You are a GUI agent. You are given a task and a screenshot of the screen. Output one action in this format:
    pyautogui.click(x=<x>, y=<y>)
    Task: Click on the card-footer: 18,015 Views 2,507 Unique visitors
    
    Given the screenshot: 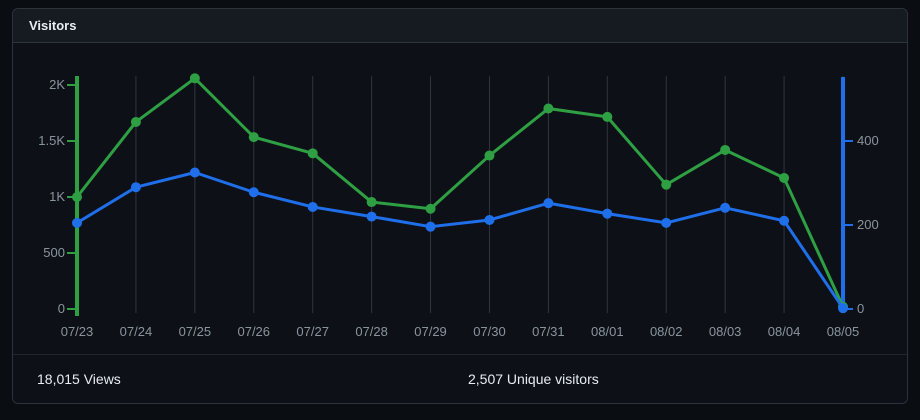 What is the action you would take?
    pyautogui.click(x=460, y=378)
    